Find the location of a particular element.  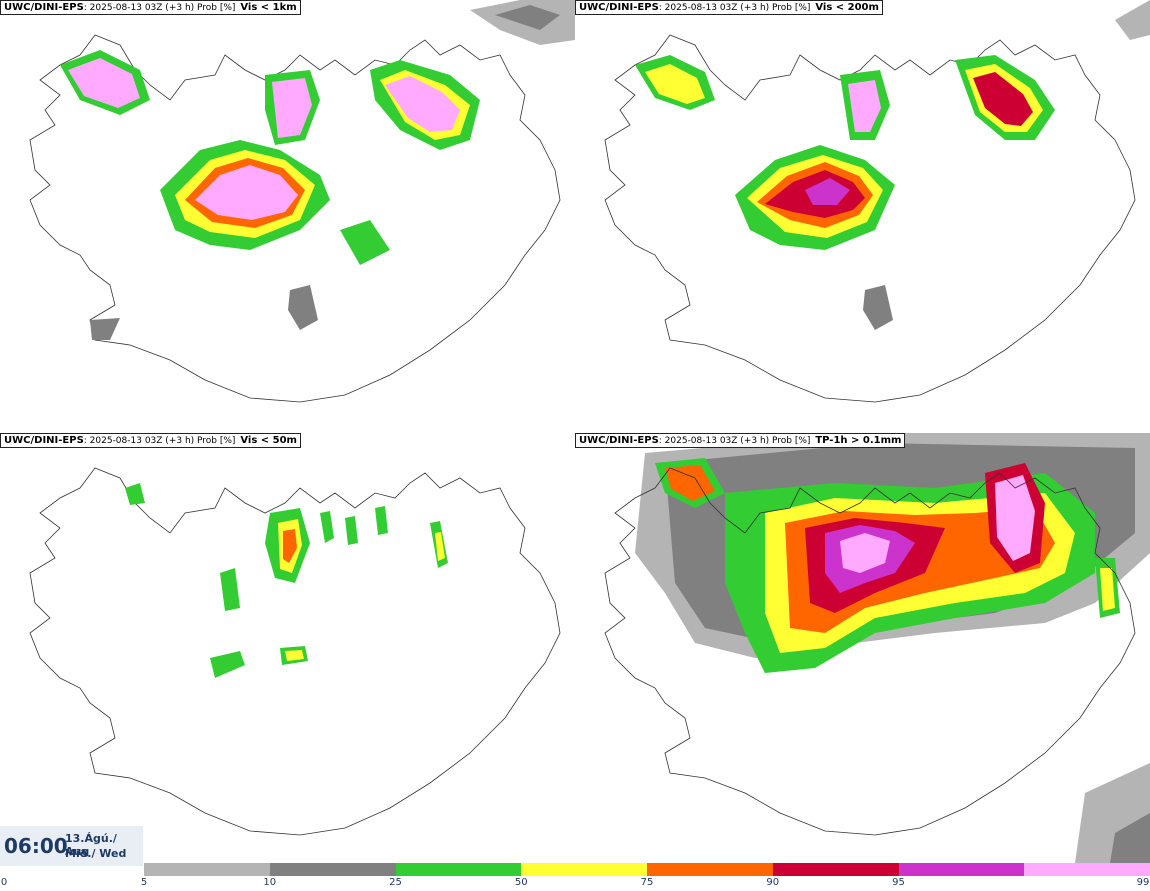

valid-weekday: Mið./ Wed is located at coordinates (96, 853).